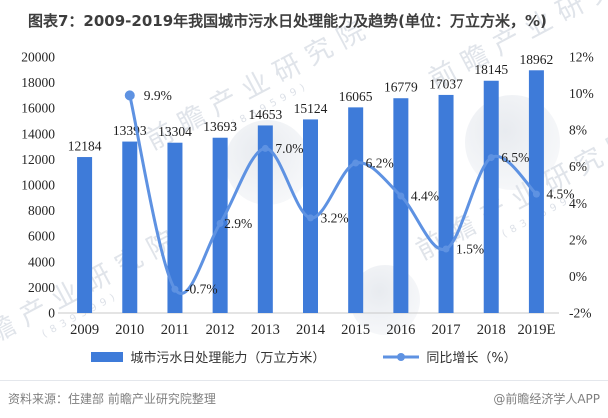  What do you see at coordinates (220, 126) in the screenshot?
I see `bar-value-label: 13693` at bounding box center [220, 126].